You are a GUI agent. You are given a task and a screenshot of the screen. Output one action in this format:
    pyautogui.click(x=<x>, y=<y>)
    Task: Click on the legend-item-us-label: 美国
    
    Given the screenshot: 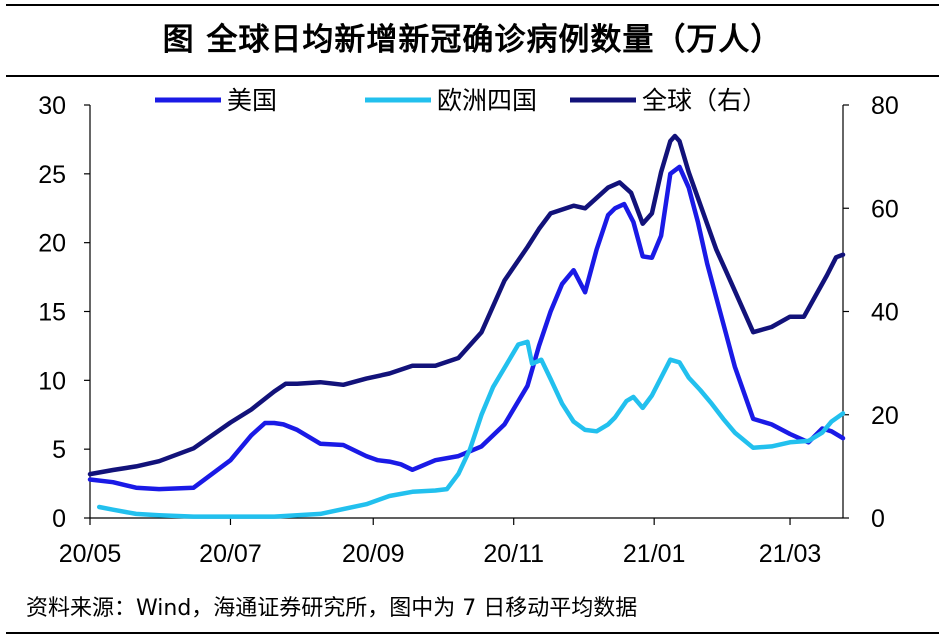 What is the action you would take?
    pyautogui.click(x=252, y=100)
    